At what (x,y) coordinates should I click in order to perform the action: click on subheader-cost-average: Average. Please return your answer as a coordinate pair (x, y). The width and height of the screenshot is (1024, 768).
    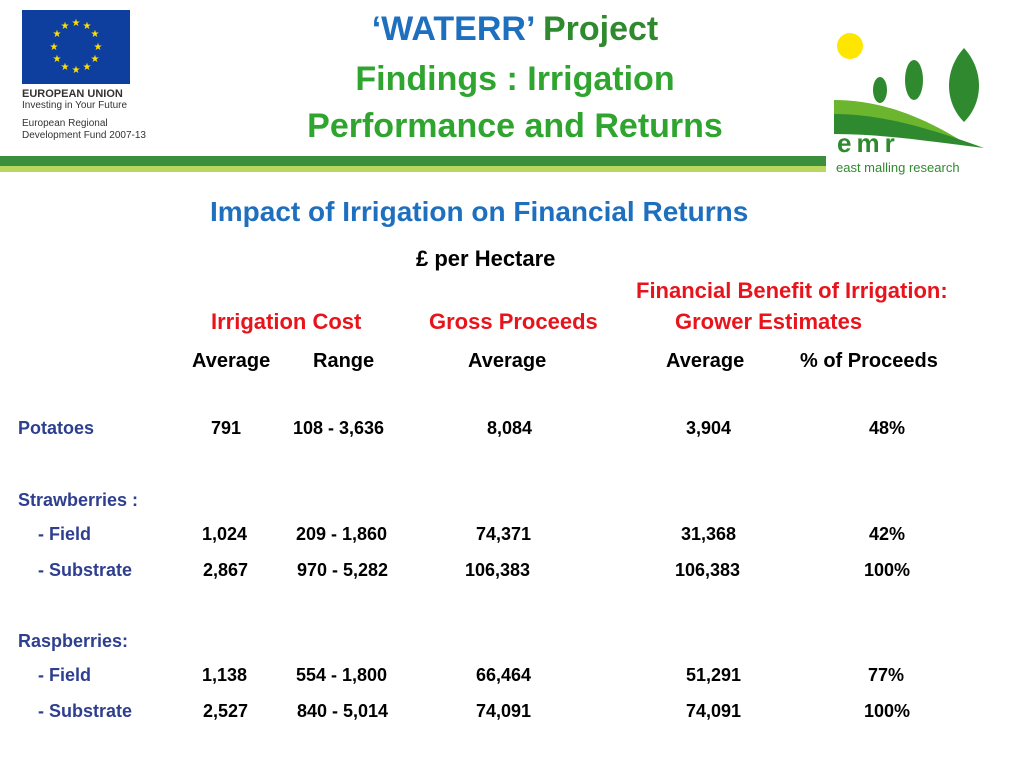
    Looking at the image, I should click on (231, 361).